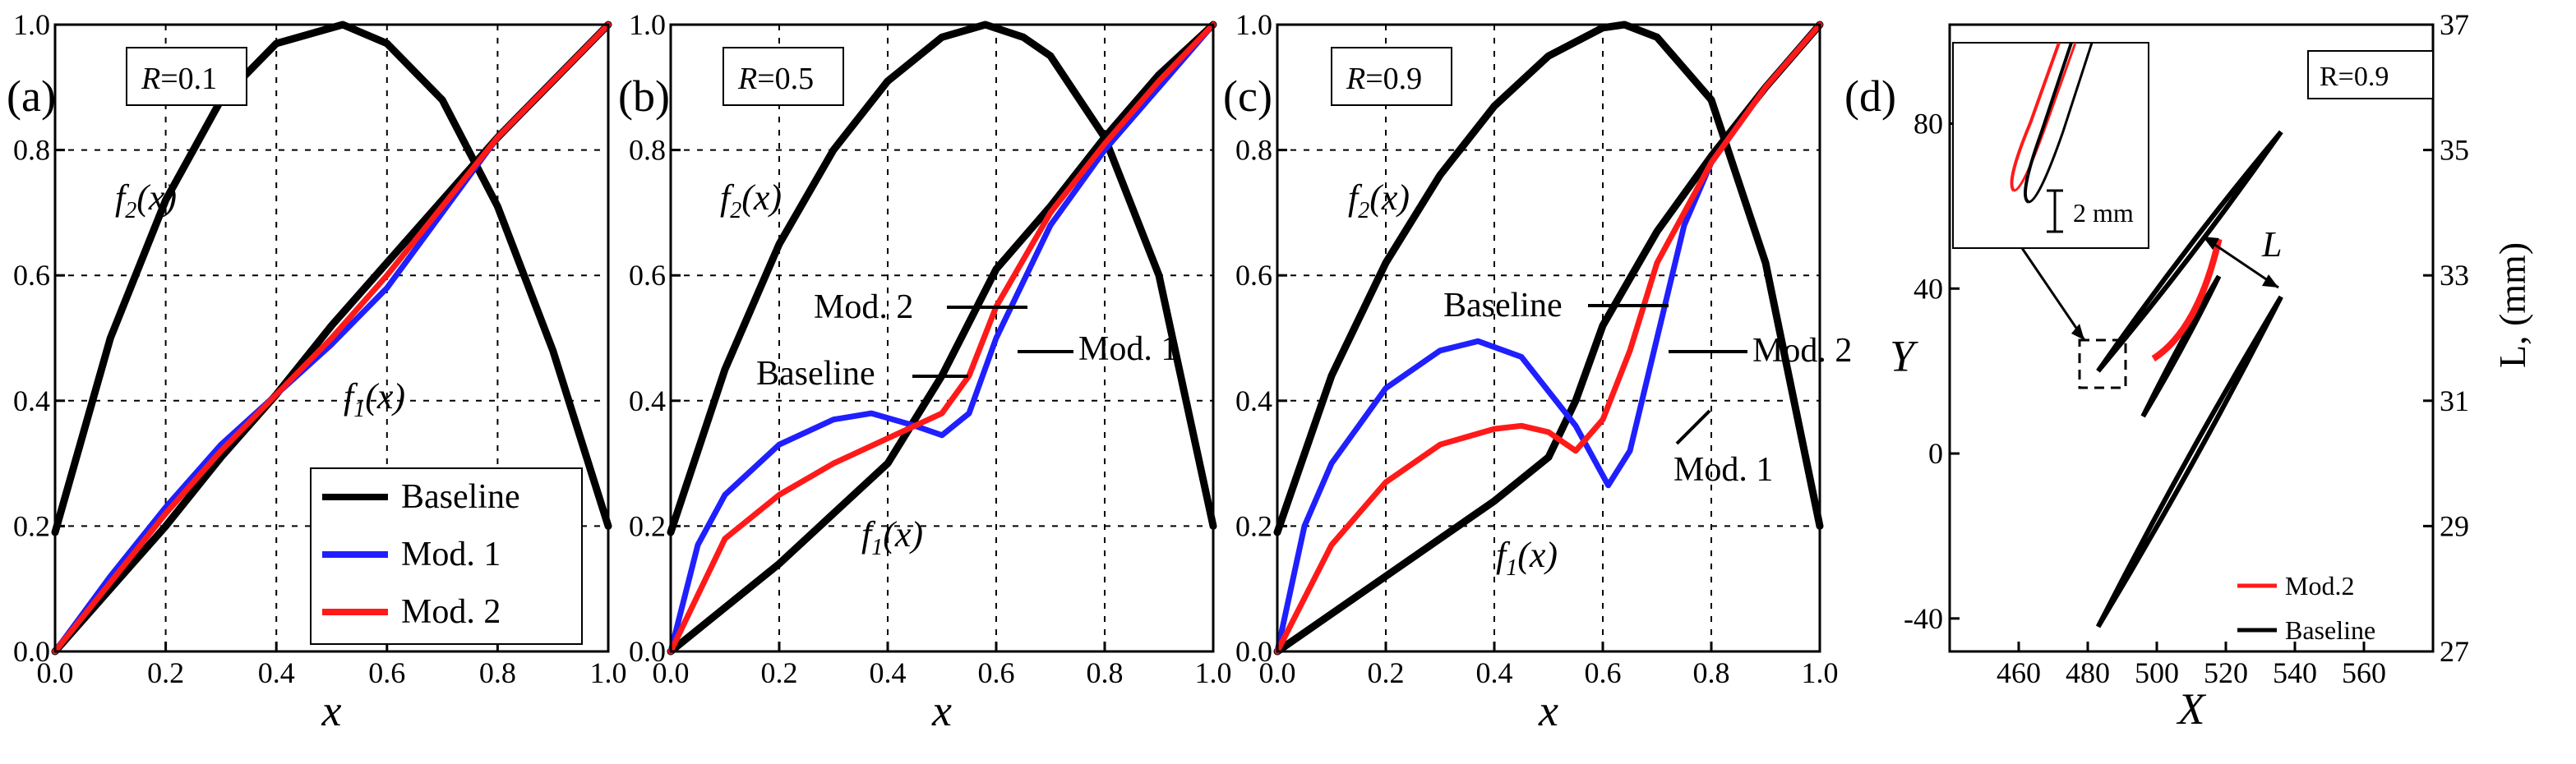  I want to click on y2-tick-label: 31, so click(2455, 401).